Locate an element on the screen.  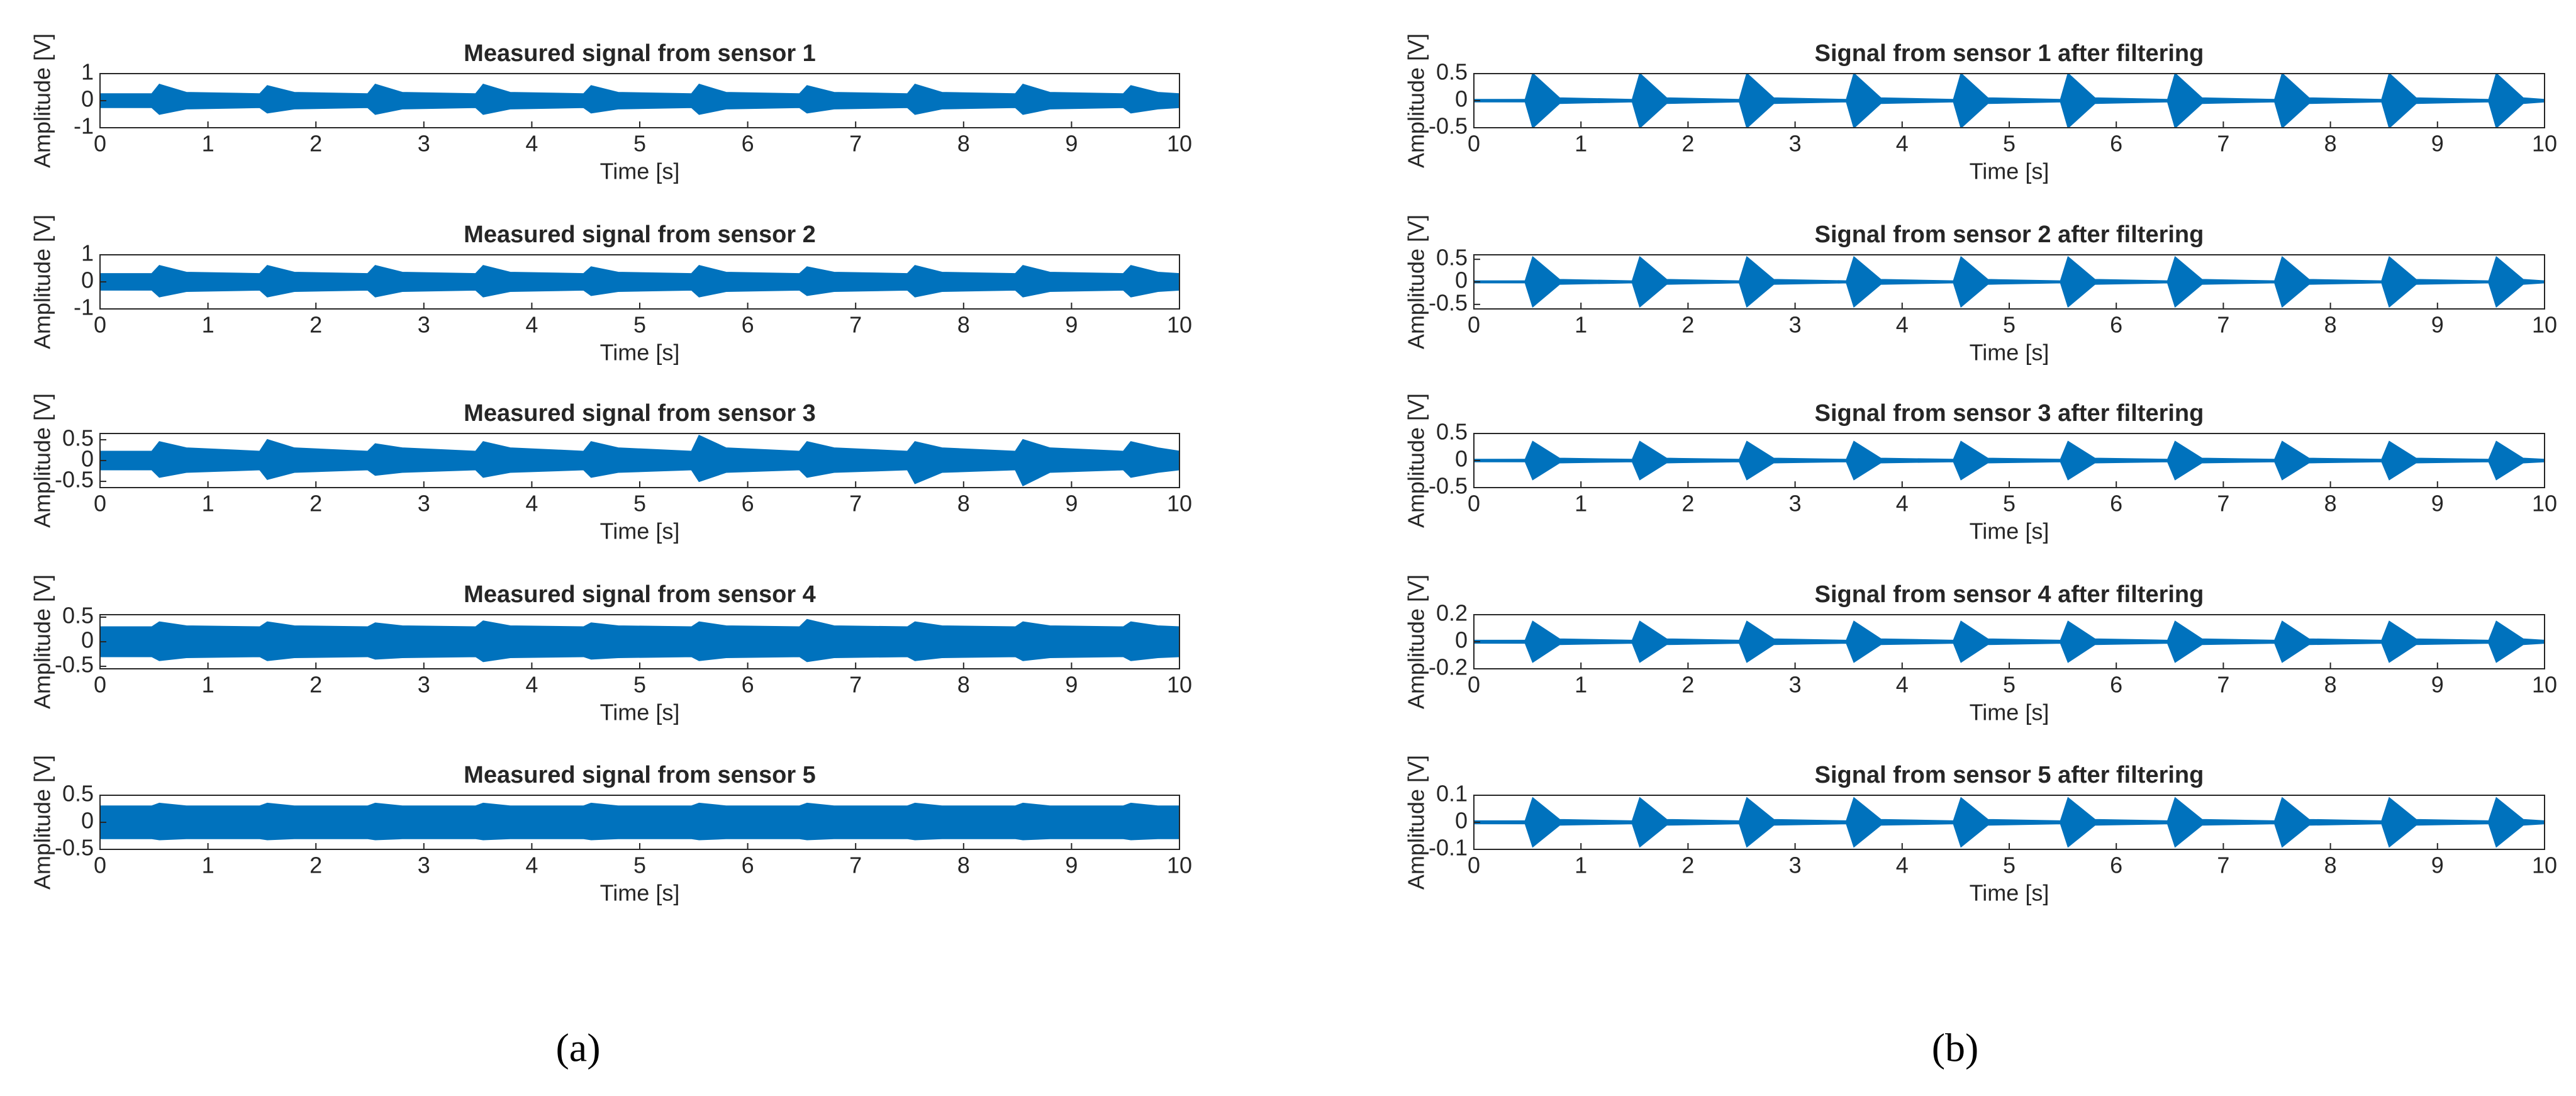
chart-title: Signal from sensor 2 after filtering is located at coordinates (2009, 234).